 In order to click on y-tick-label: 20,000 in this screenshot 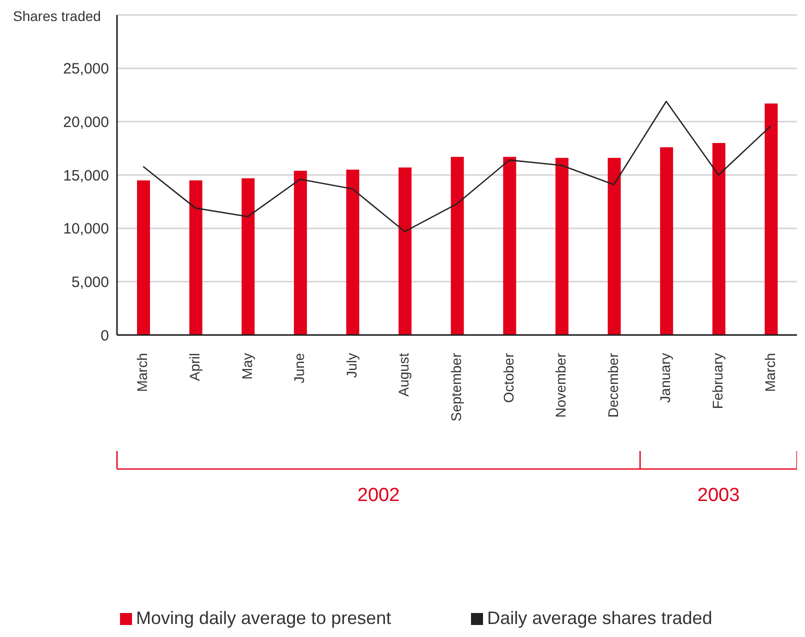, I will do `click(86, 122)`.